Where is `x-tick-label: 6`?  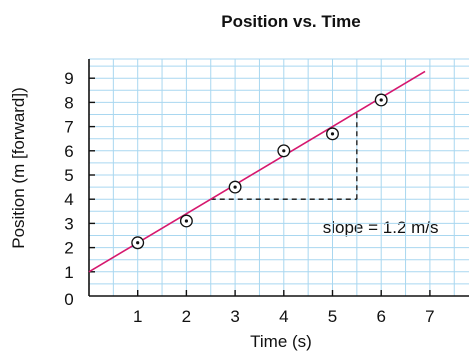
x-tick-label: 6 is located at coordinates (380, 316).